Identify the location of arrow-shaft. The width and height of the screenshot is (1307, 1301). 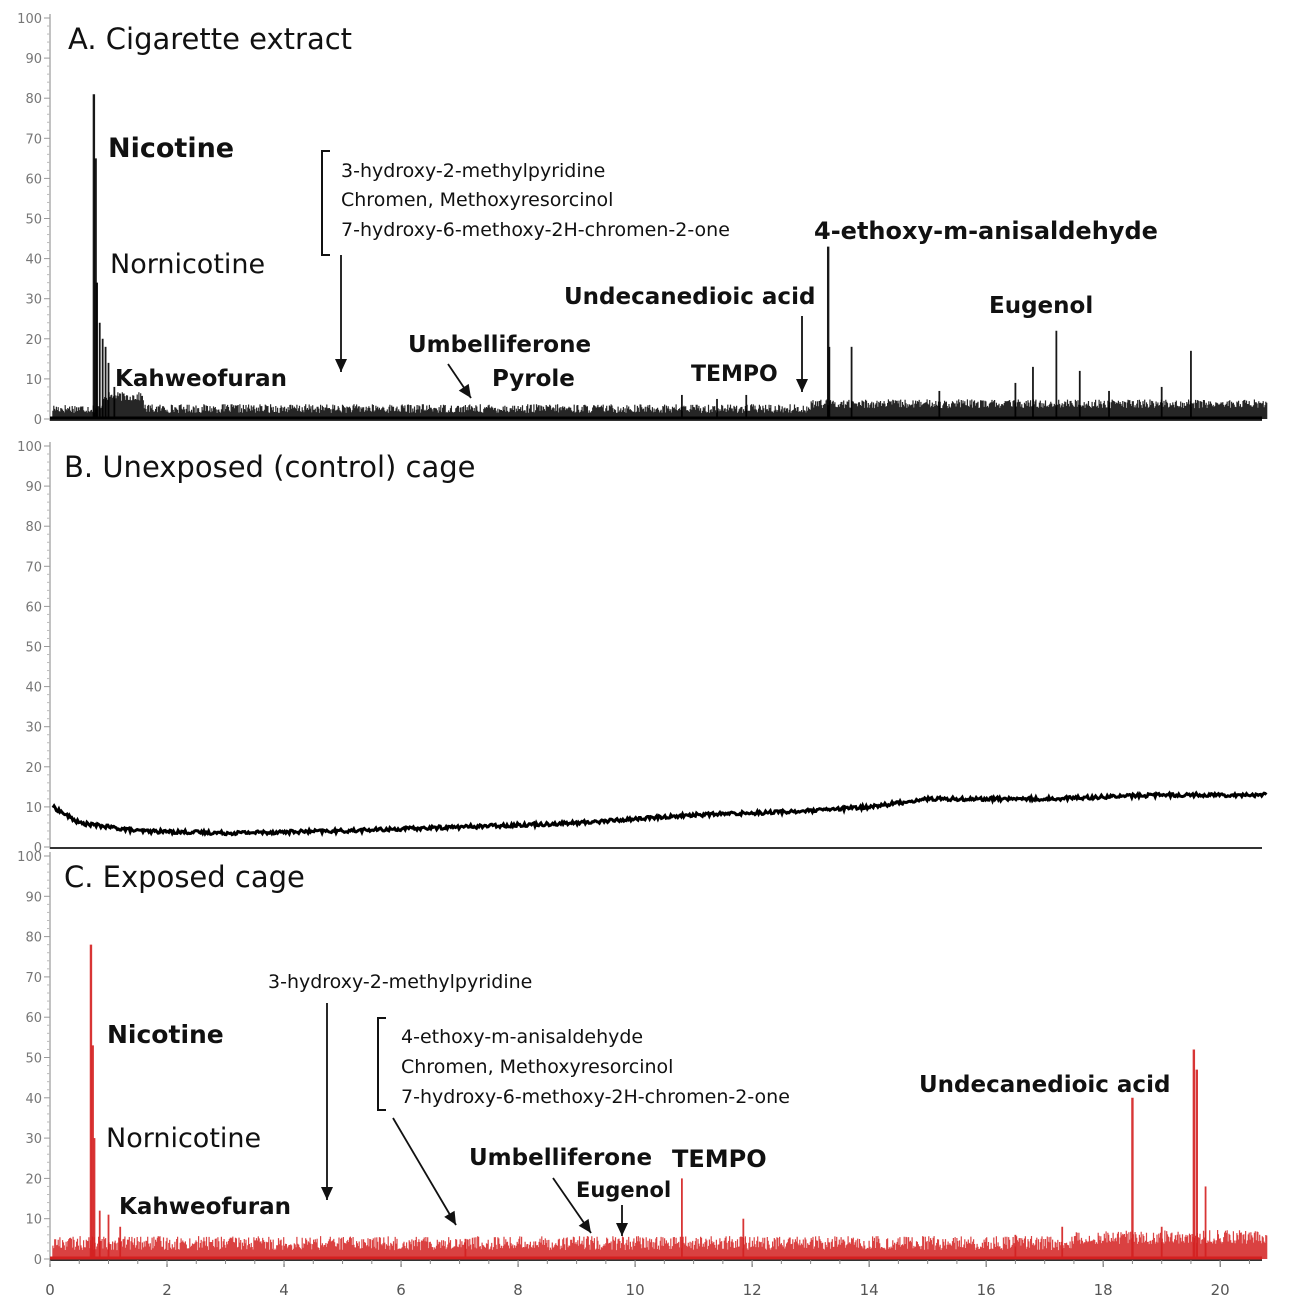
(424, 1171).